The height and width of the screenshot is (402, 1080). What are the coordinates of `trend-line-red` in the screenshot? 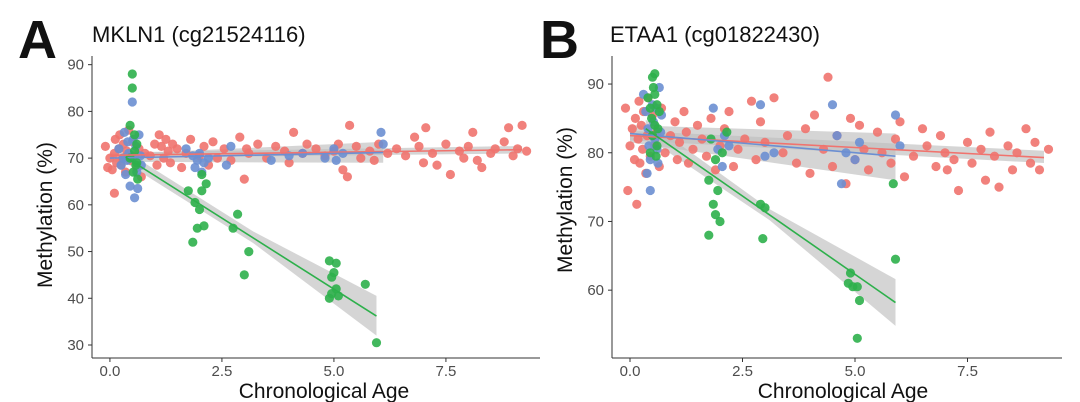 It's located at (316, 152).